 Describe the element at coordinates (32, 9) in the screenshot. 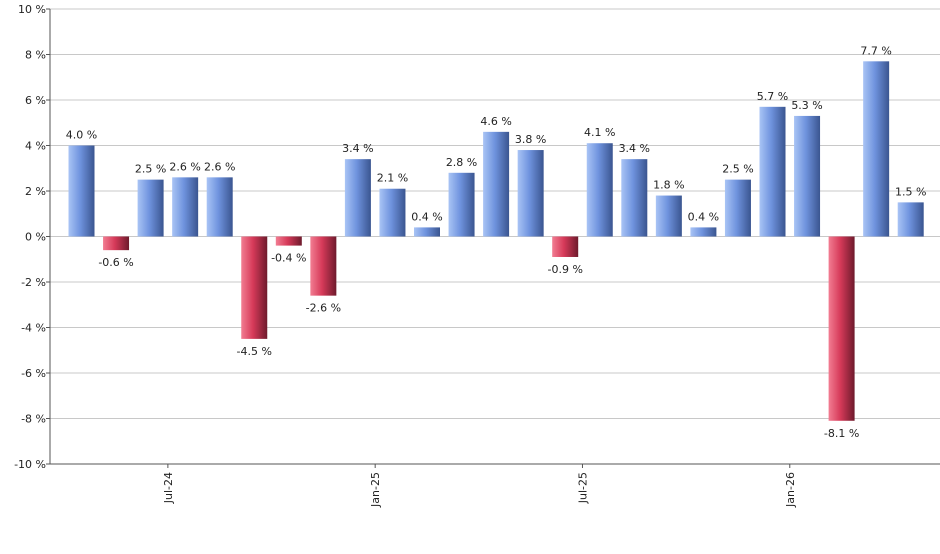

I see `y-tick-label: 10 %` at that location.